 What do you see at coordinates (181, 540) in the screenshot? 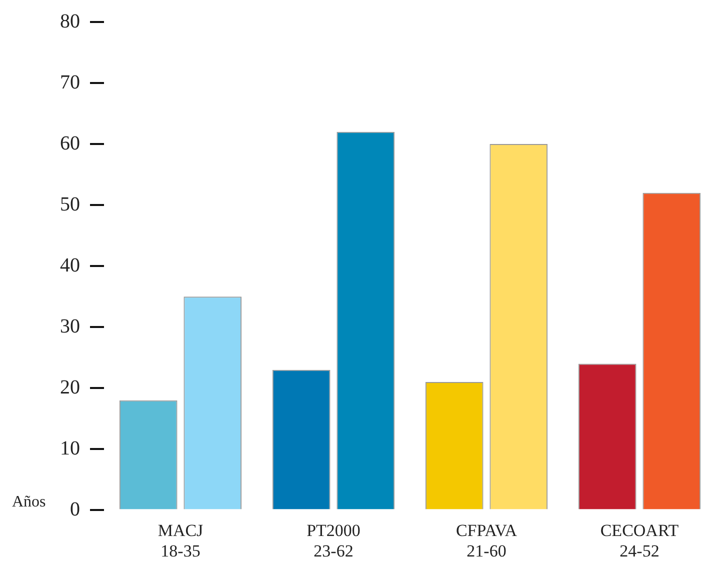
I see `x-tick-label: MACJ 18-35` at bounding box center [181, 540].